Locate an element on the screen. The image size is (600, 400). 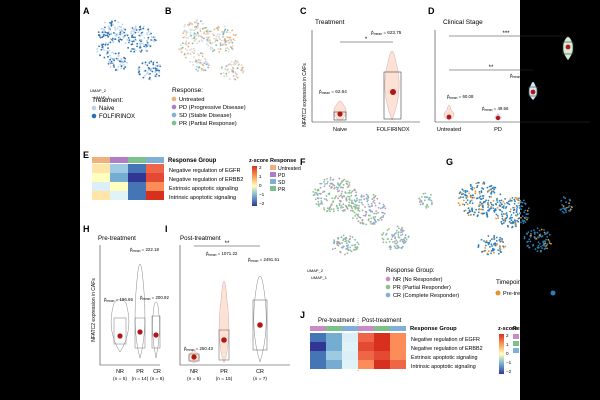
heatE-cell is located at coordinates (137, 195).